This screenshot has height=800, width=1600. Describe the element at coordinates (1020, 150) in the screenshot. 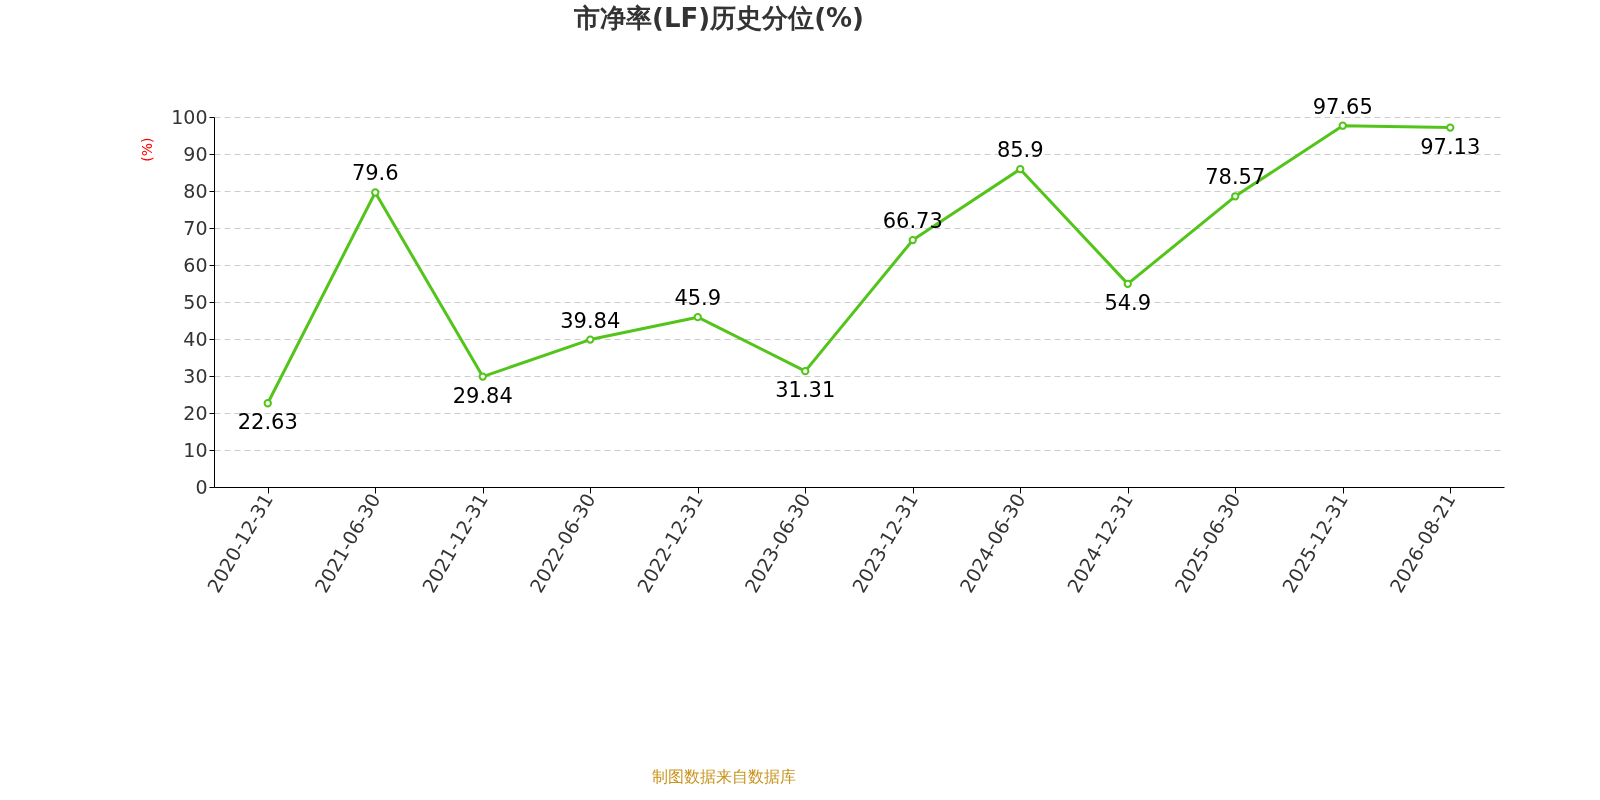

I see `data-label: 85.9` at that location.